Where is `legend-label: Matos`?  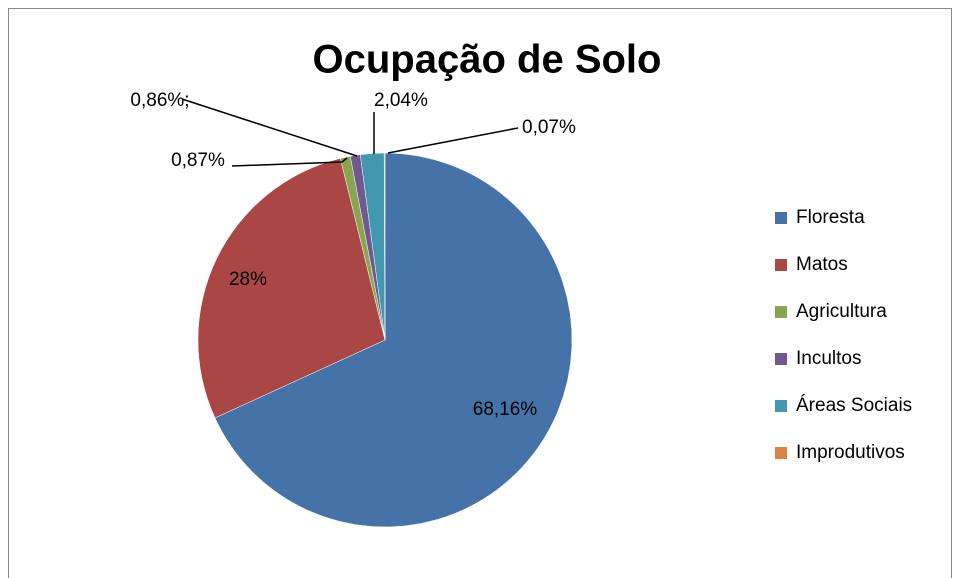
legend-label: Matos is located at coordinates (822, 264).